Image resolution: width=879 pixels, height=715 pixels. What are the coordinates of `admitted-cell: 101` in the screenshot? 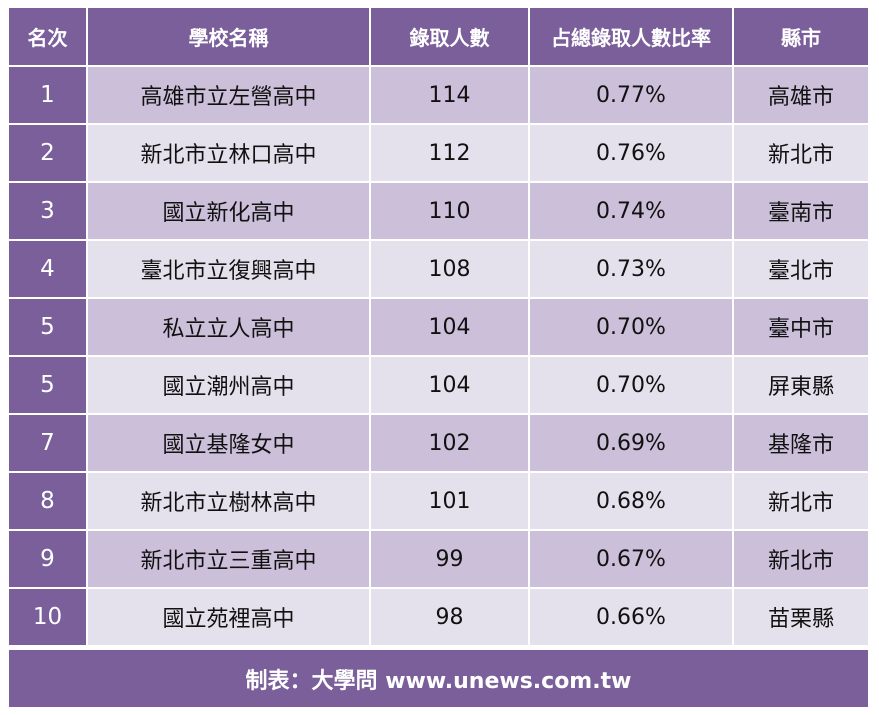 It's located at (450, 500).